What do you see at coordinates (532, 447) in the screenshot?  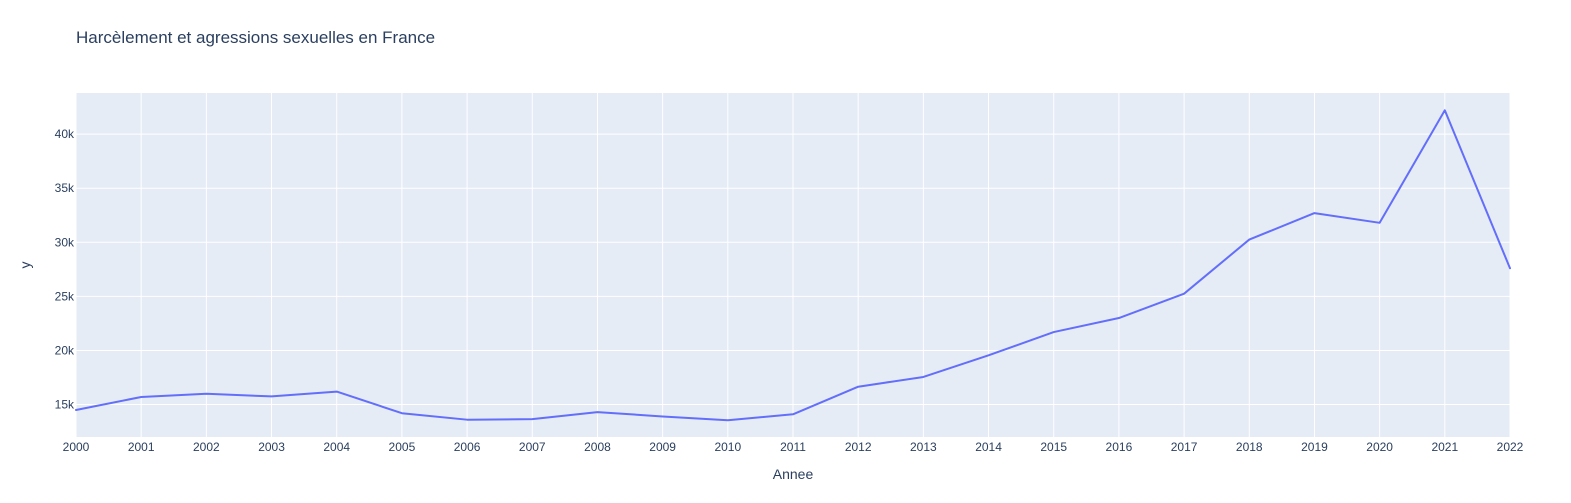 I see `x-tick-label: 2007` at bounding box center [532, 447].